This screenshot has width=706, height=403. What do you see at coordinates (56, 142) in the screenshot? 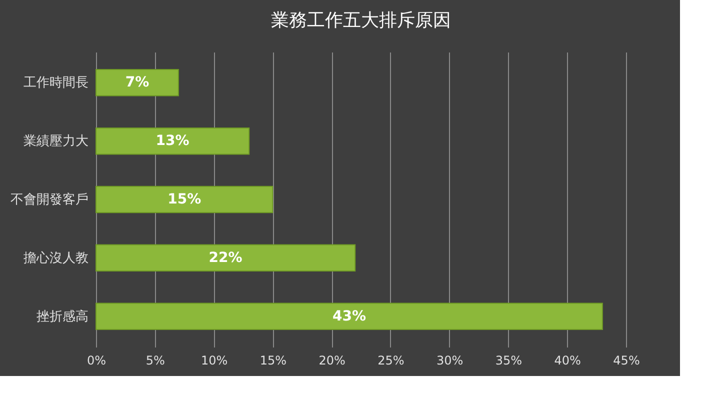
I see `y-tick-label: 業績壓力大` at bounding box center [56, 142].